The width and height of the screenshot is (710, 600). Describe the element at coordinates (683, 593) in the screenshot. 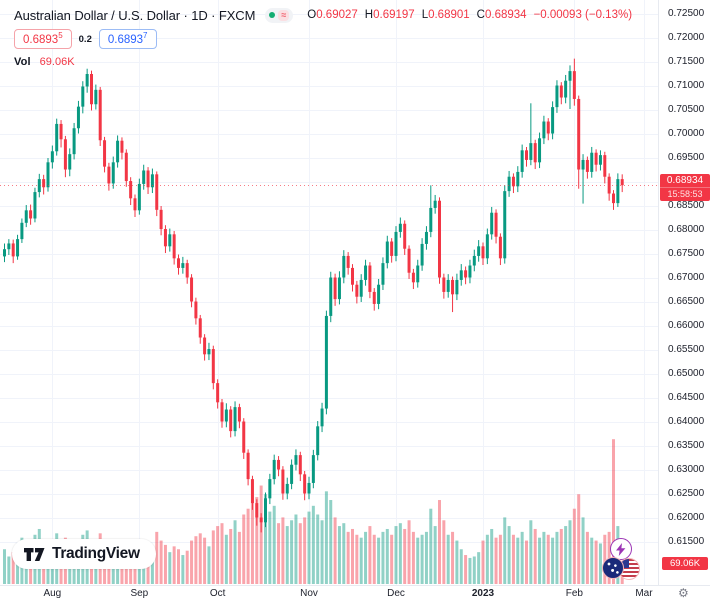

I see `gear-icon: ⚙` at that location.